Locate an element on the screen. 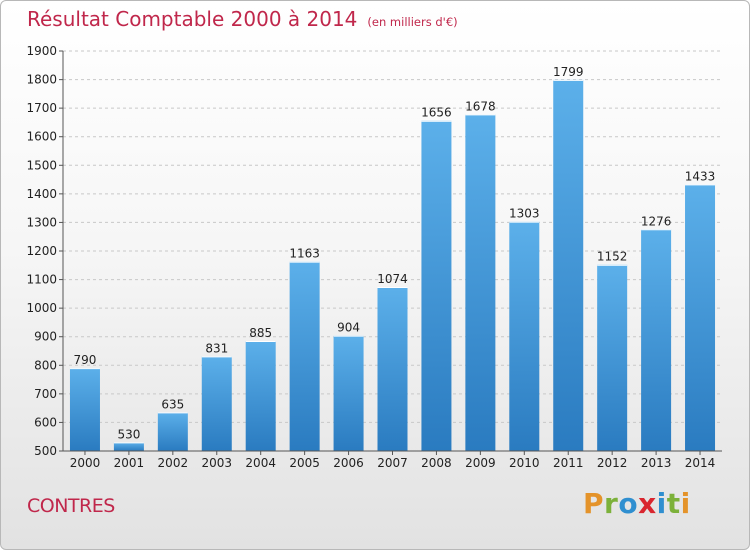 The image size is (750, 550). data-label: 530 is located at coordinates (128, 434).